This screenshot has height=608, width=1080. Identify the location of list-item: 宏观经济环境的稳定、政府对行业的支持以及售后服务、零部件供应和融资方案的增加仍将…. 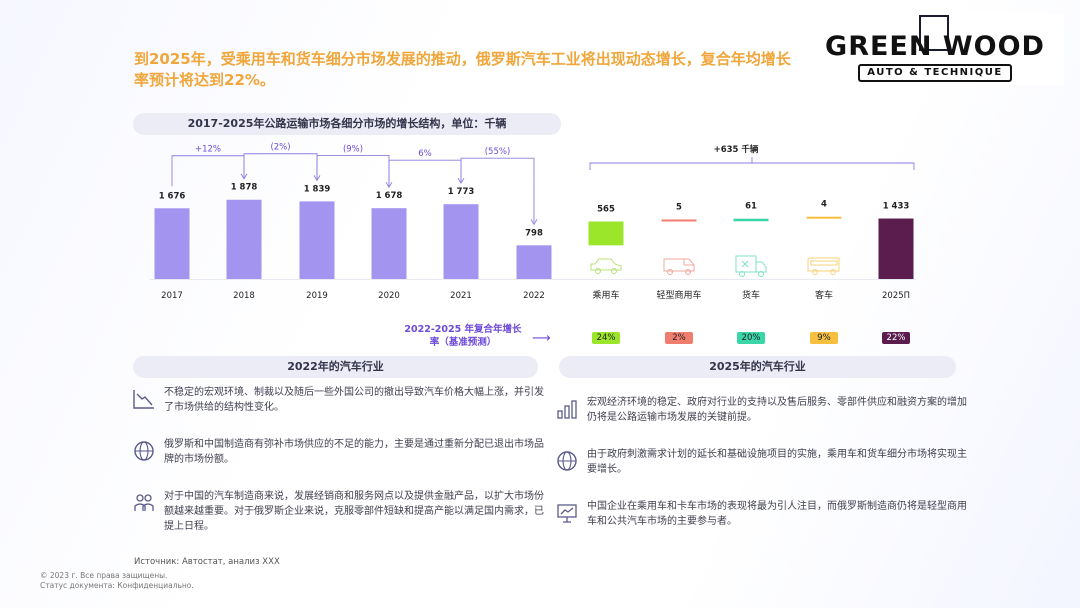
(762, 421).